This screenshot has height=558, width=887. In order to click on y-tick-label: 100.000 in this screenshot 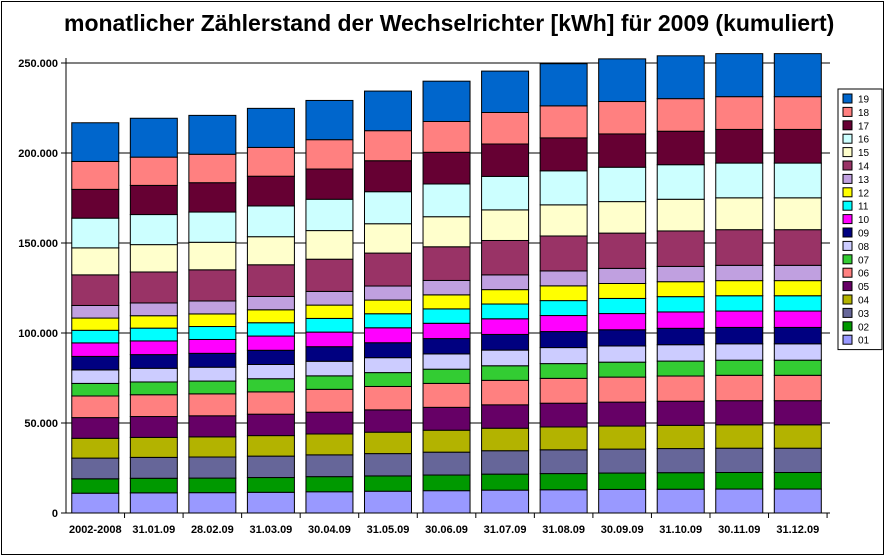, I will do `click(38, 334)`.